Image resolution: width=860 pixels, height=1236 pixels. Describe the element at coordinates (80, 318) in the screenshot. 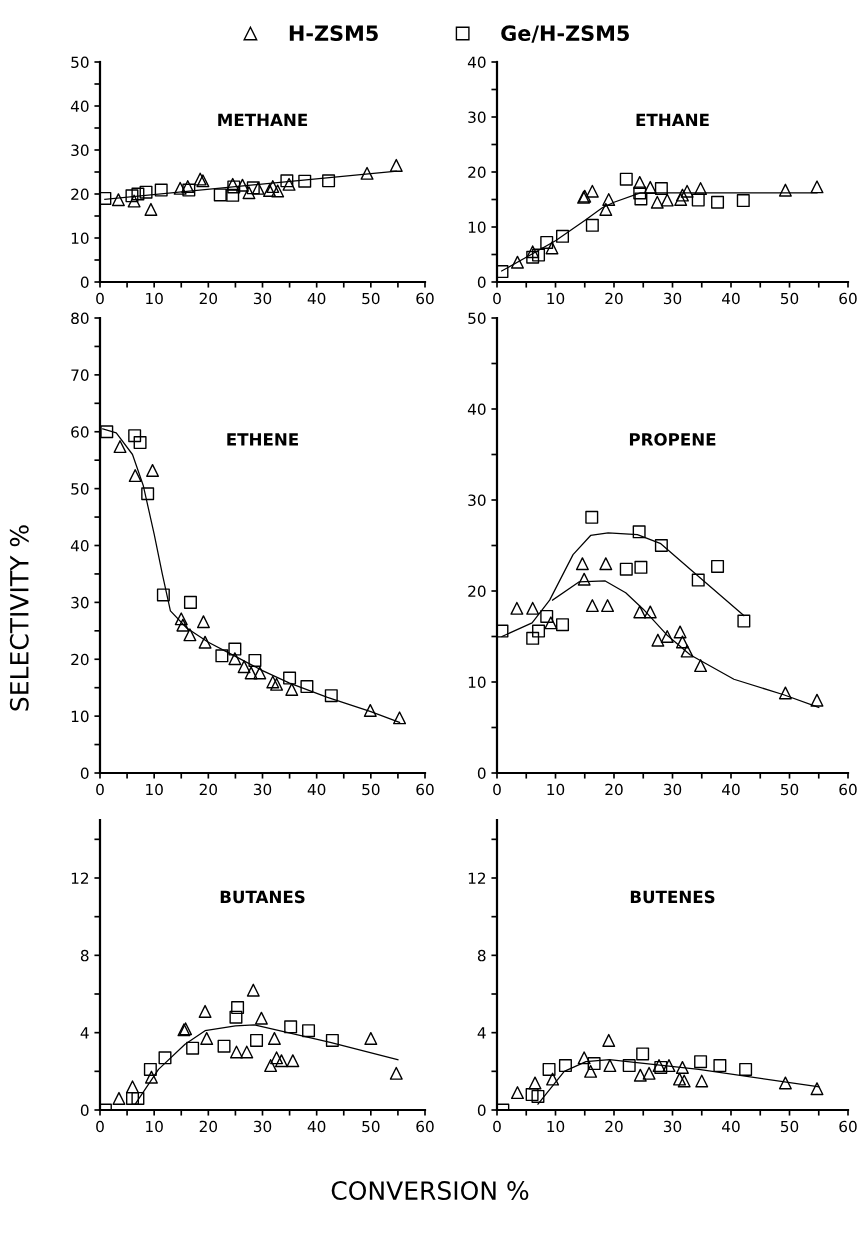

I see `y-tick-label: 80` at that location.